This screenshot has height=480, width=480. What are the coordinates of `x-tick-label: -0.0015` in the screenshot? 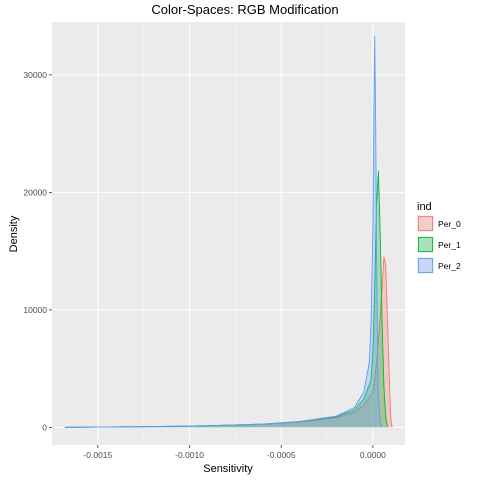 It's located at (97, 455).